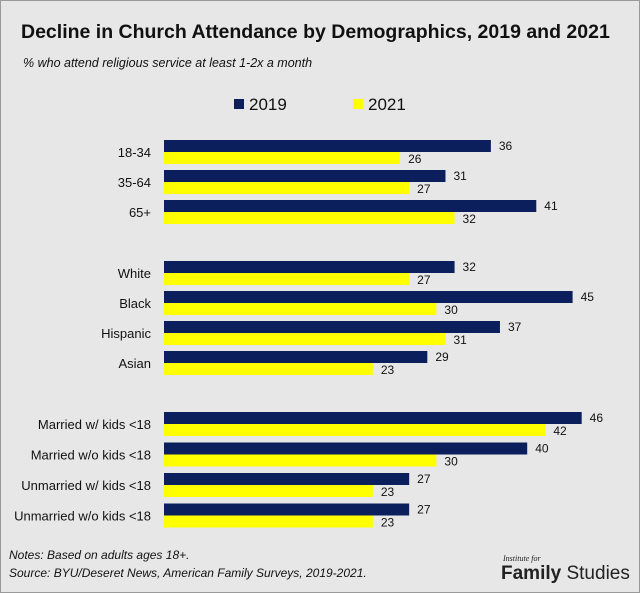 The image size is (640, 593). What do you see at coordinates (588, 297) in the screenshot?
I see `data-label-2019: 45` at bounding box center [588, 297].